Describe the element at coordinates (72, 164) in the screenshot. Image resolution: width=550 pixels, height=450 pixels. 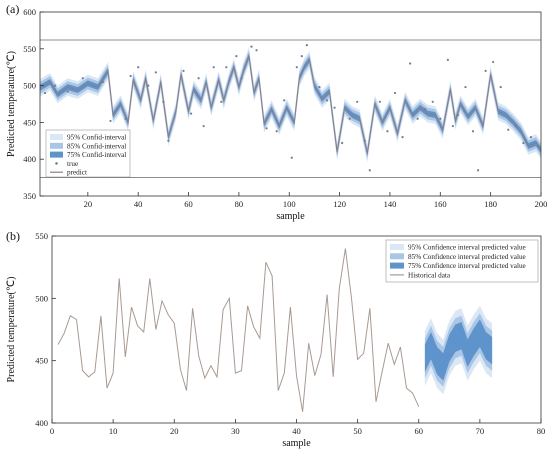
I see `legend-label: true` at that location.